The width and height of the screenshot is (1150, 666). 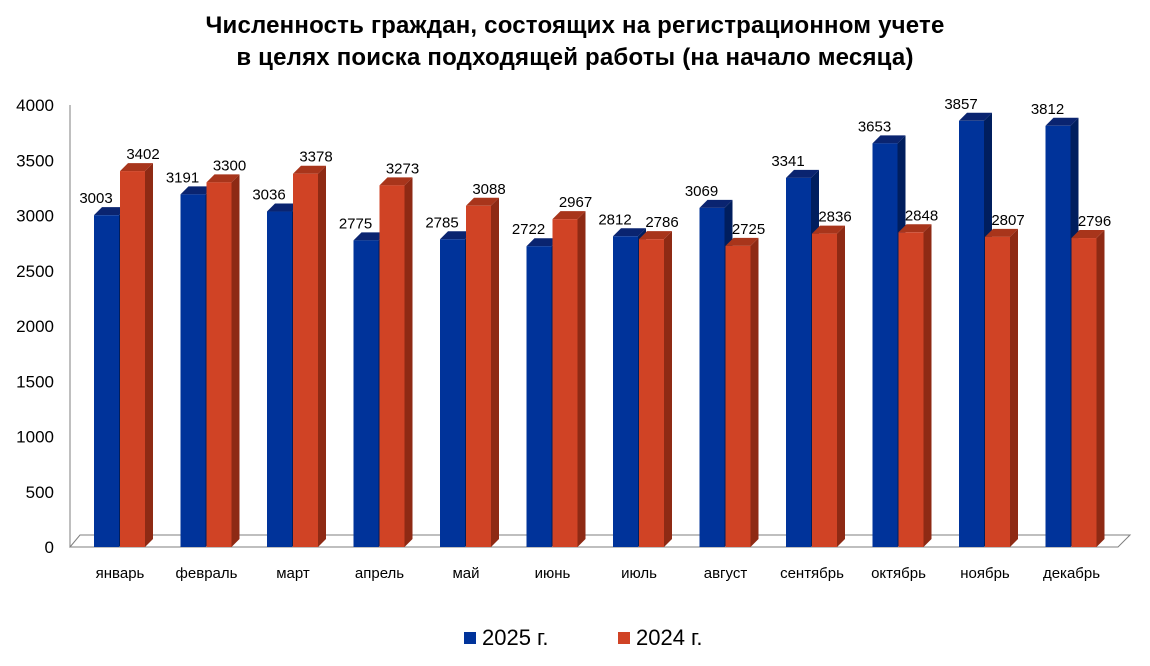 What do you see at coordinates (293, 573) in the screenshot?
I see `x-tick-label: март` at bounding box center [293, 573].